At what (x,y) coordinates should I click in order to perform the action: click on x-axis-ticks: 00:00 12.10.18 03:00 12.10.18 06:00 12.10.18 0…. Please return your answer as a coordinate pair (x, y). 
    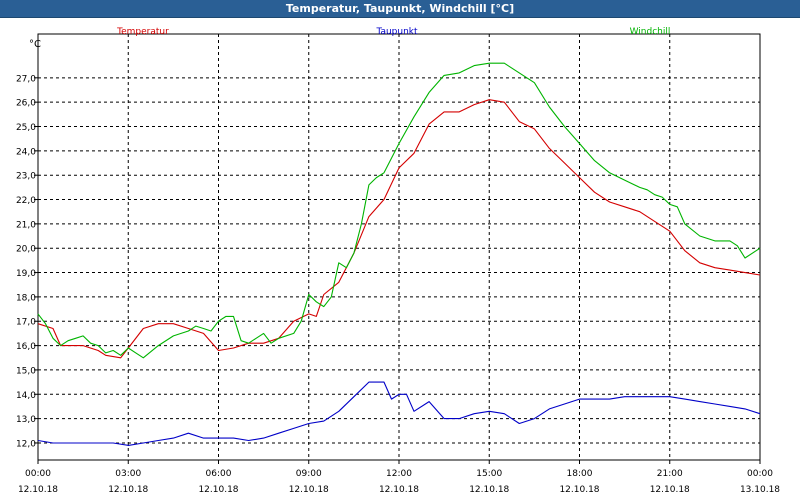
    Looking at the image, I should click on (399, 477).